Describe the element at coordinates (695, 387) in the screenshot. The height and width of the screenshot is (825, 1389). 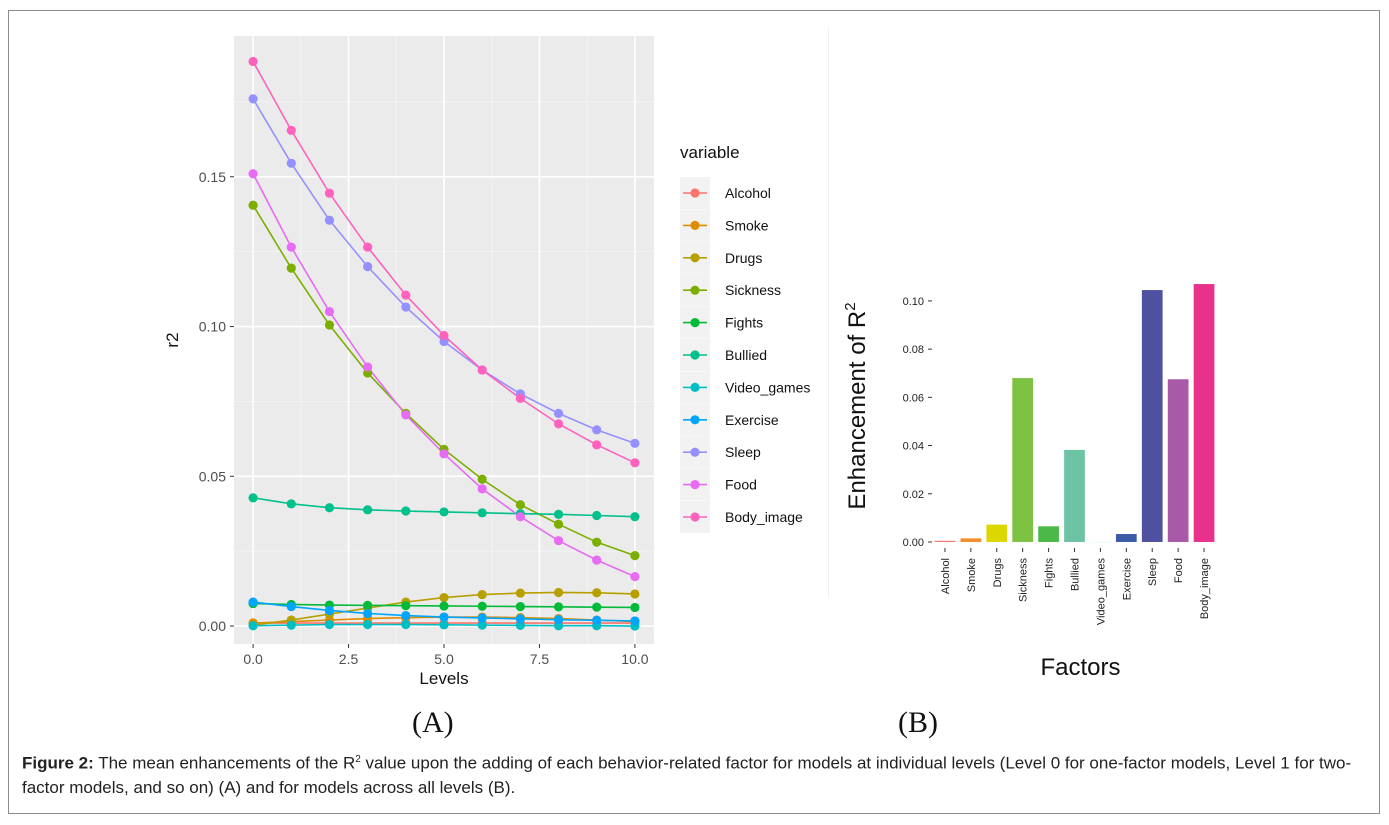
I see `legend-key-point-video-games` at that location.